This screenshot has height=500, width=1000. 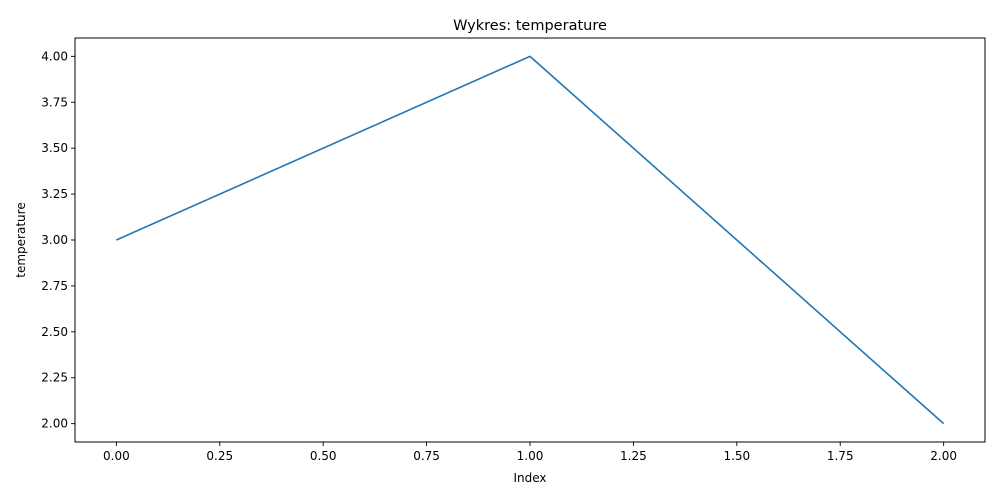 What do you see at coordinates (943, 456) in the screenshot?
I see `x-tick-label: 2.00` at bounding box center [943, 456].